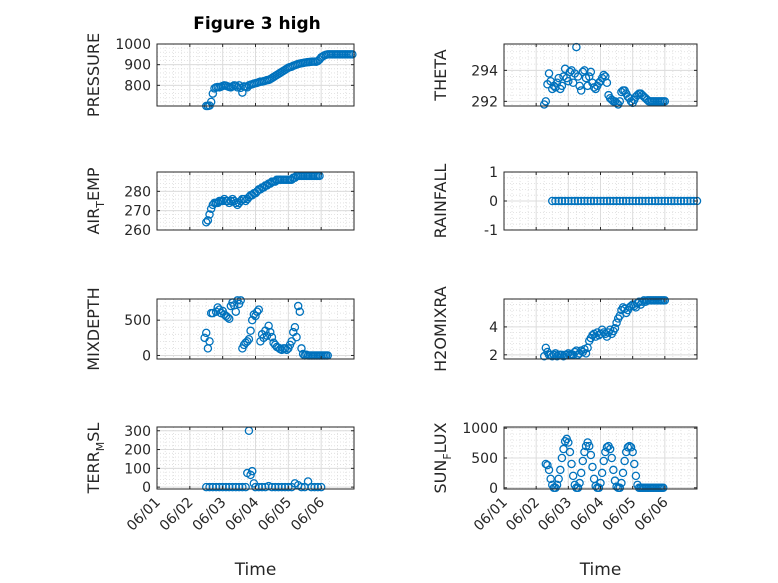 The height and width of the screenshot is (583, 778). I want to click on y-axis-label: SUNFLUX, so click(442, 457).